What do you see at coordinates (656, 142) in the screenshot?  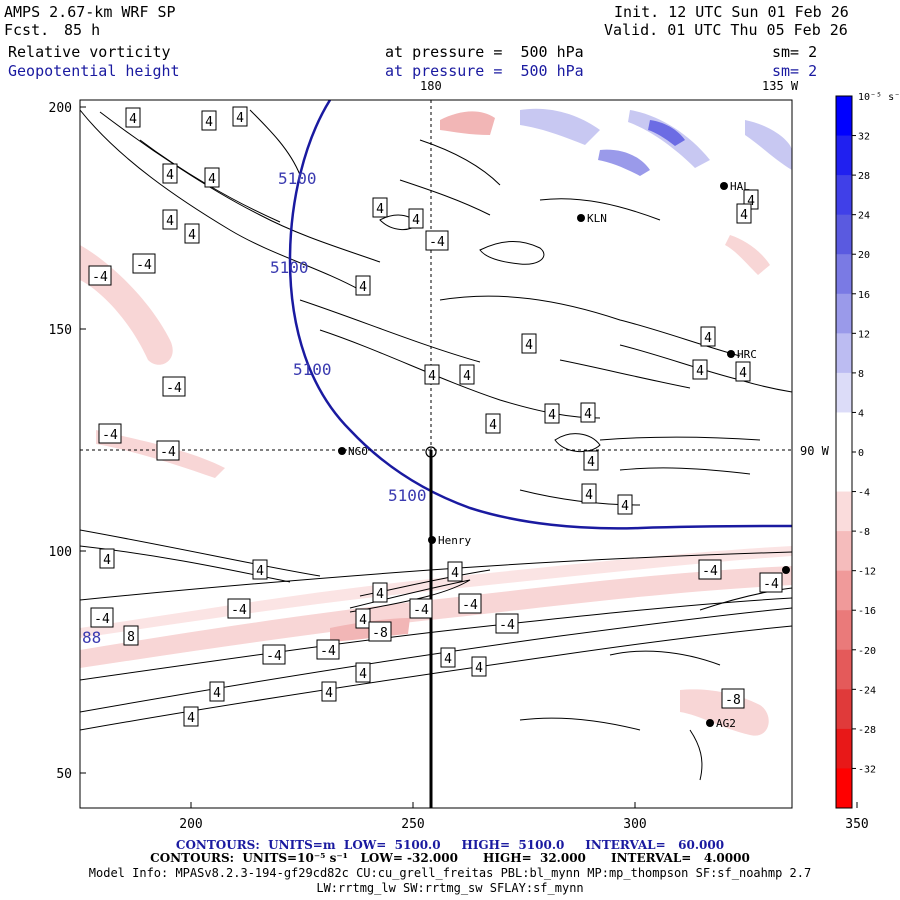 I see `positive-vorticity-shading` at bounding box center [656, 142].